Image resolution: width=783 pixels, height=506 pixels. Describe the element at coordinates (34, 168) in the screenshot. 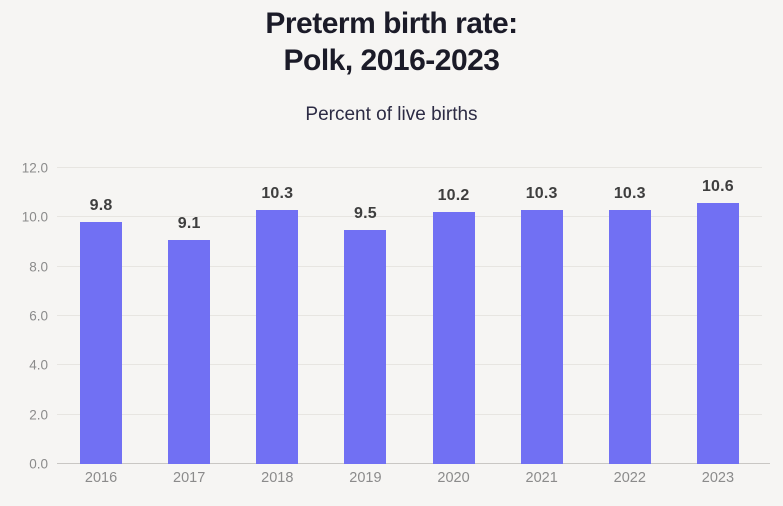

I see `y-tick-label: 12.0` at that location.